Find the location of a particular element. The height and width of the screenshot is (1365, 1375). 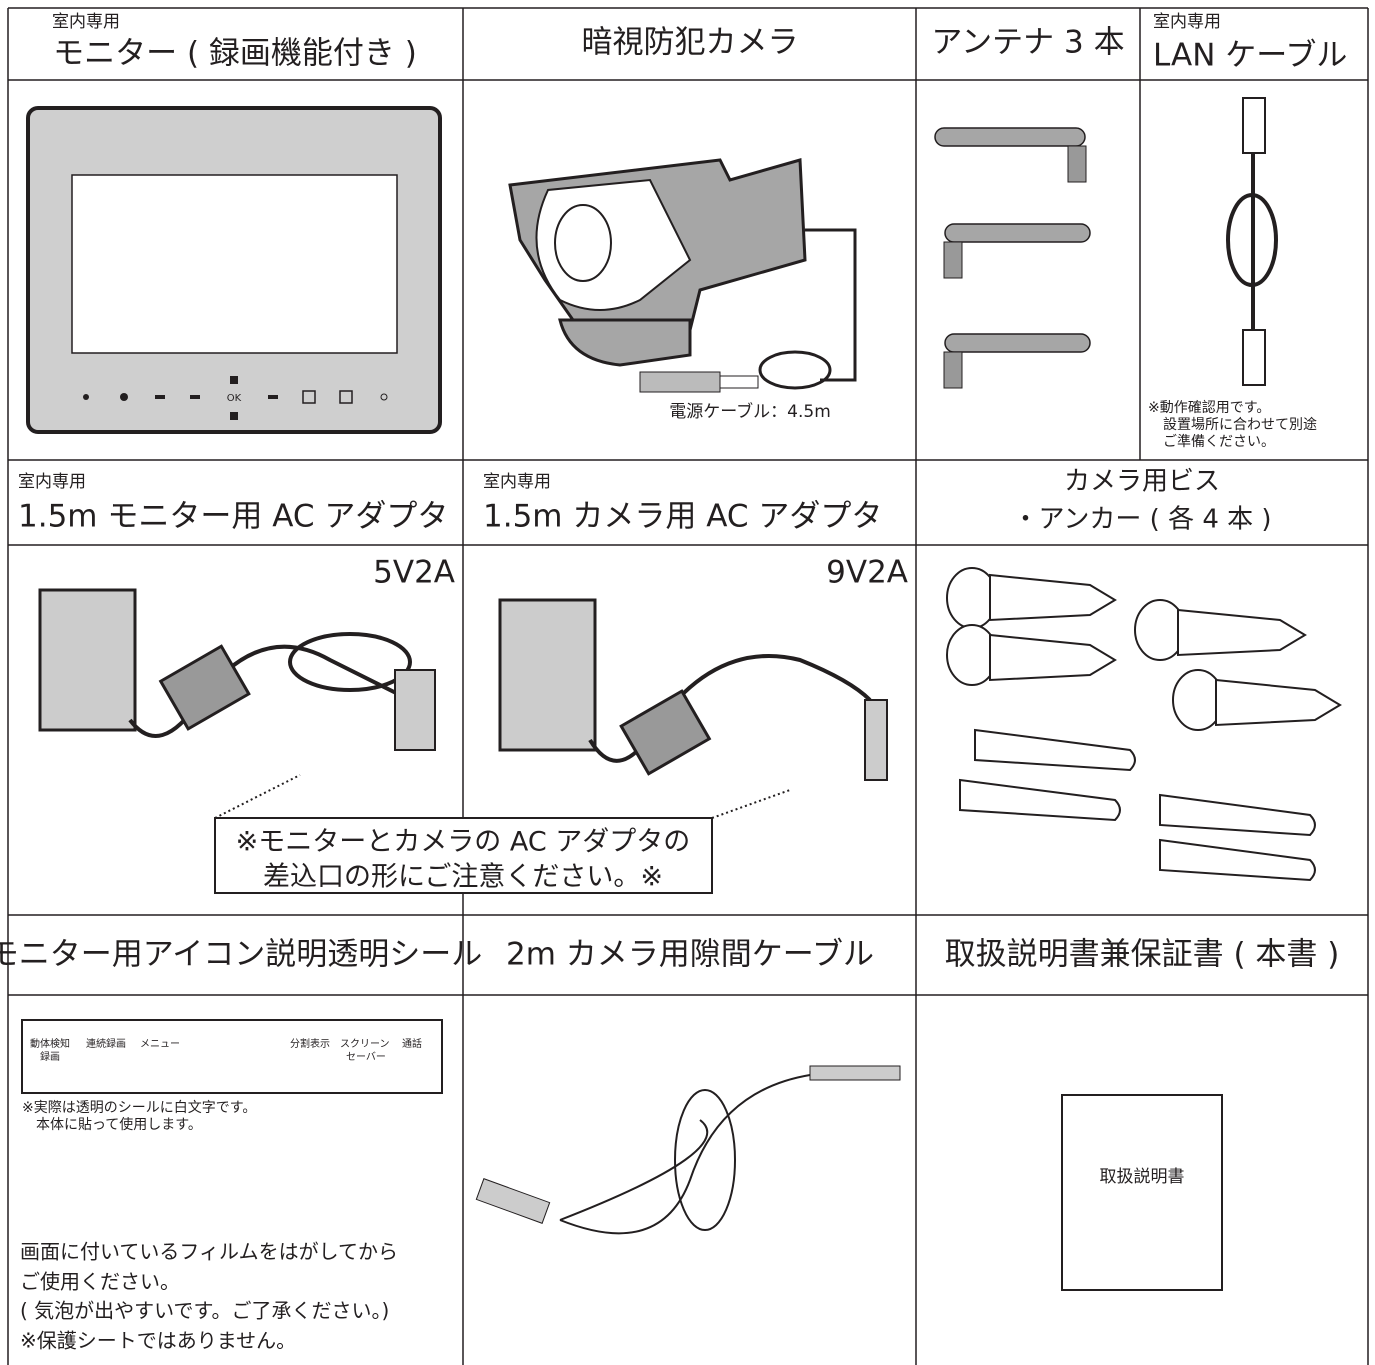

manual-label: 取扱説明書 is located at coordinates (1142, 1177).